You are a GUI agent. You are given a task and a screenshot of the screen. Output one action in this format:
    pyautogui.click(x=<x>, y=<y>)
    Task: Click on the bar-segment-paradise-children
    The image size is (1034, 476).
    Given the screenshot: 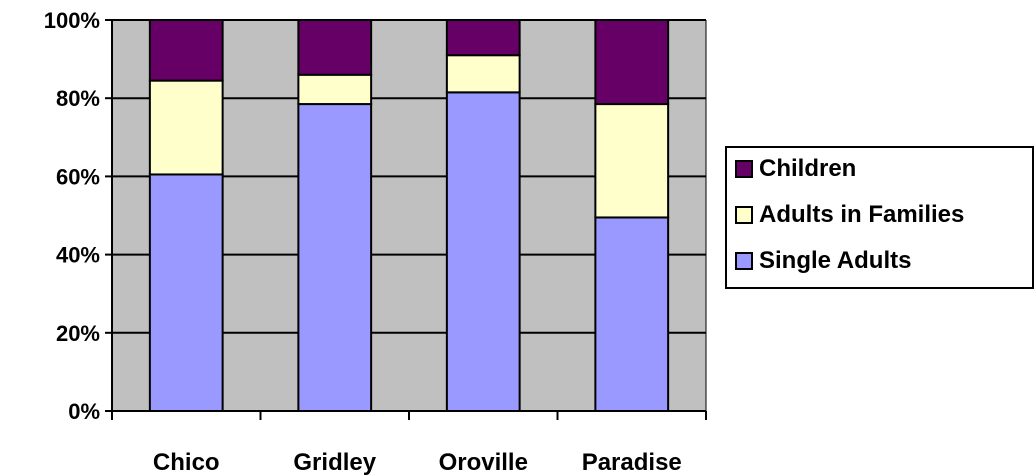 What is the action you would take?
    pyautogui.click(x=632, y=62)
    